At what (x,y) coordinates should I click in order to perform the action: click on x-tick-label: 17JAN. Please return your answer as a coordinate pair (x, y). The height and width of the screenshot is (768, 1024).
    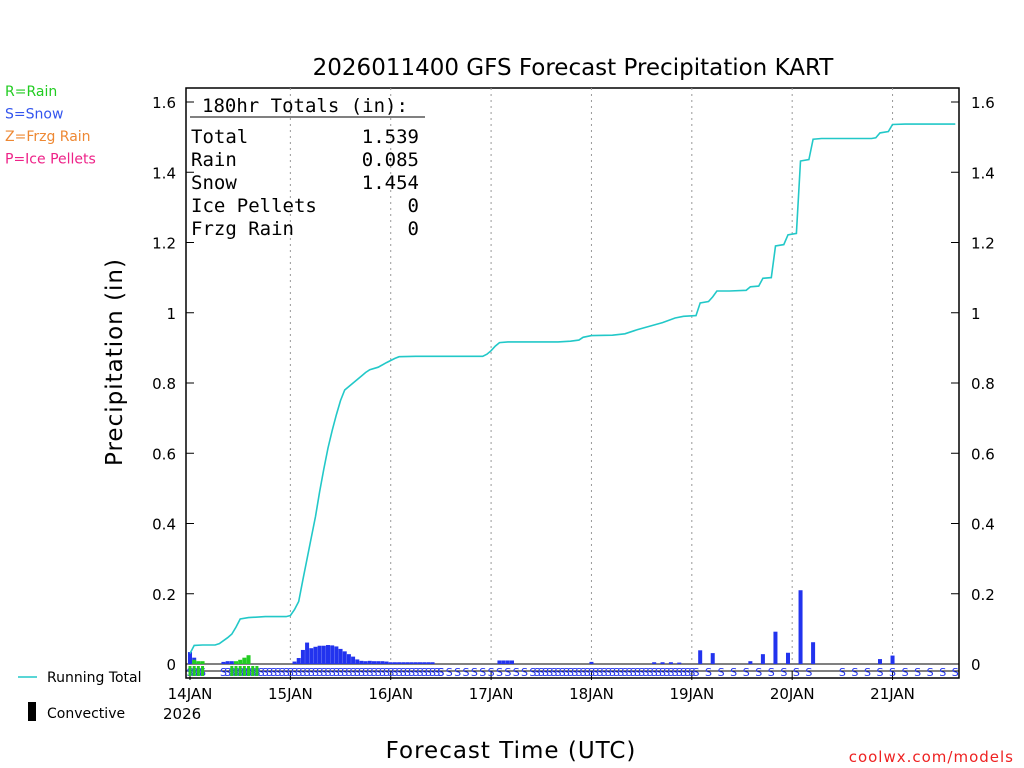
    Looking at the image, I should click on (491, 694).